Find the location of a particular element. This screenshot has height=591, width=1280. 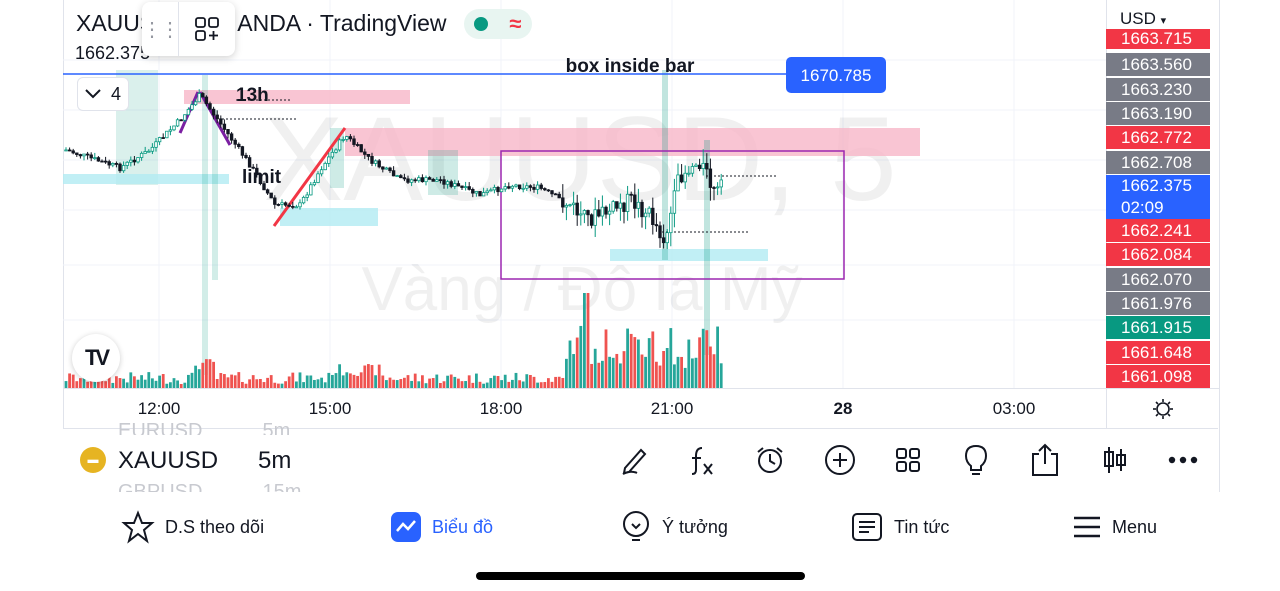

label-limit: limit is located at coordinates (262, 177).